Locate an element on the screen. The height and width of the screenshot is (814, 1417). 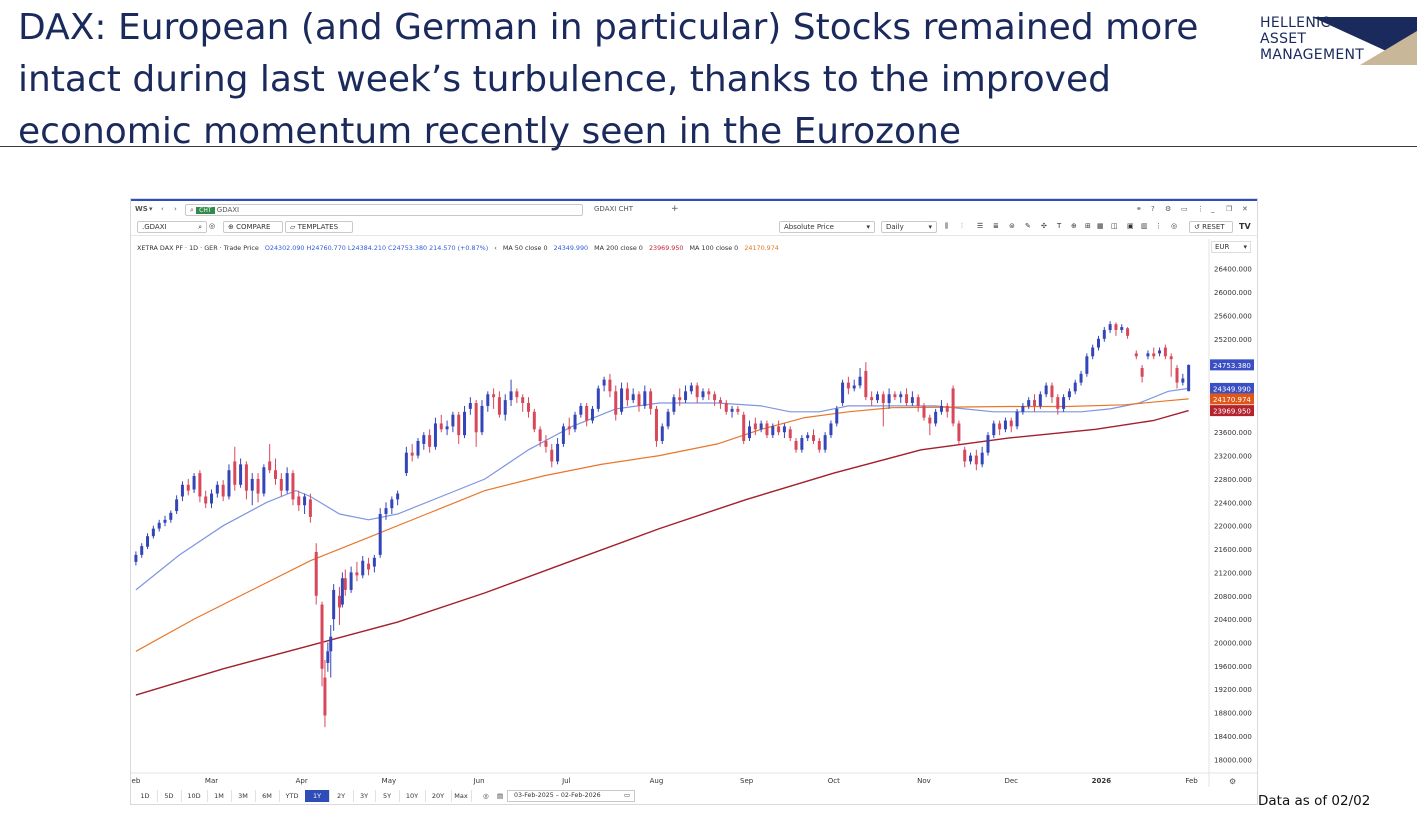
range-button-10y: 10Y is located at coordinates (412, 796).